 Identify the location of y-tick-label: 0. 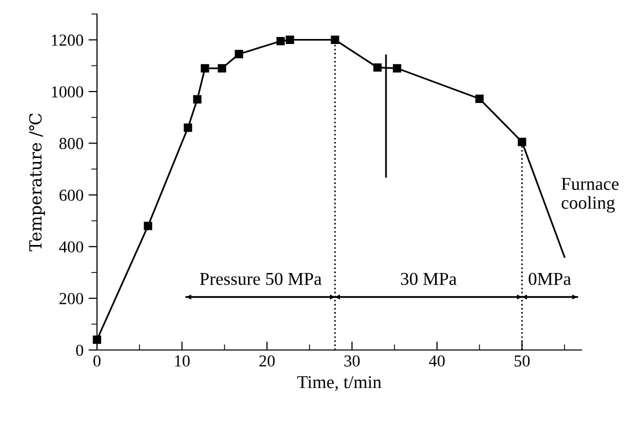
(80, 350).